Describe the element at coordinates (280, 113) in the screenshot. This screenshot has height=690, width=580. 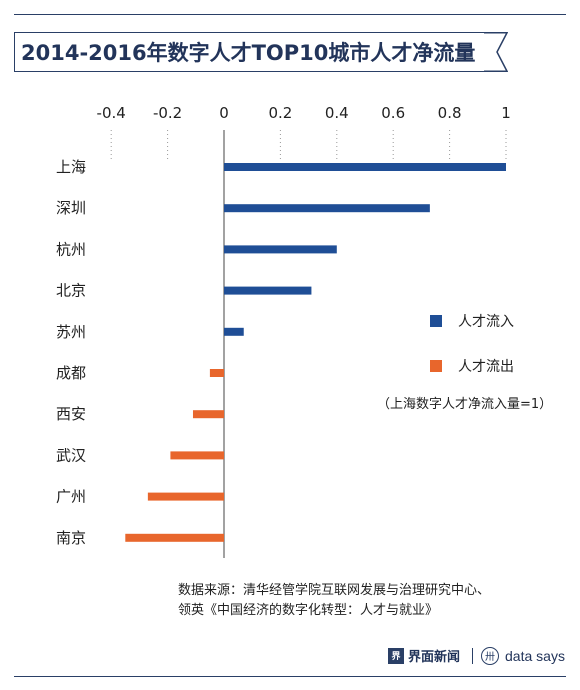
I see `x-tick-label: 0.2` at that location.